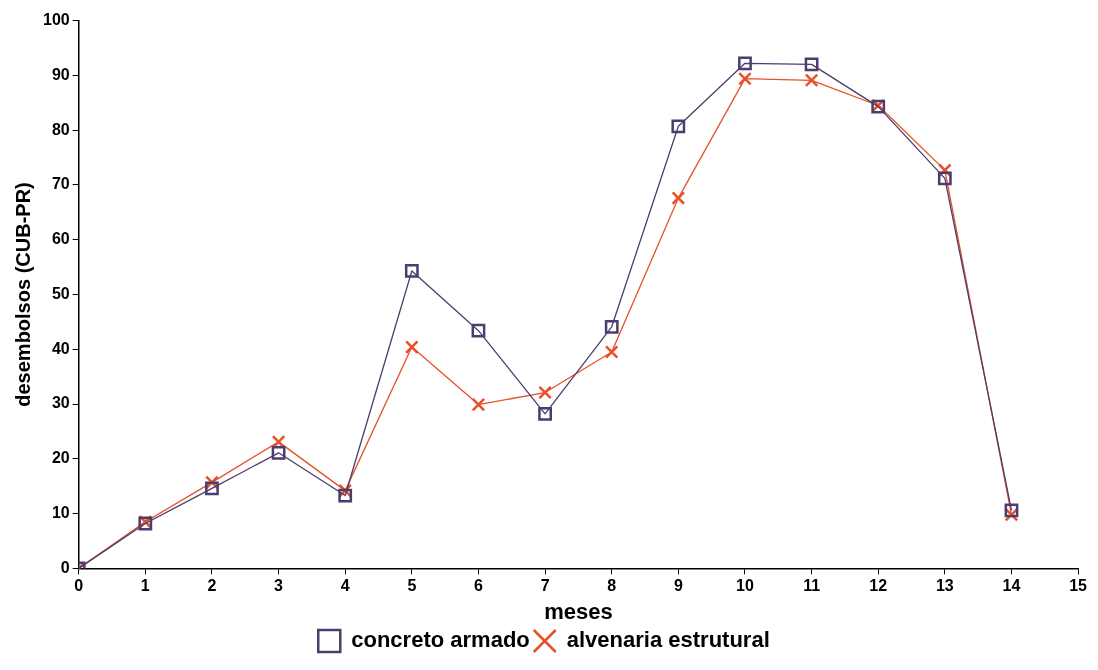  Describe the element at coordinates (60, 74) in the screenshot. I see `y-tick-label: 90` at that location.